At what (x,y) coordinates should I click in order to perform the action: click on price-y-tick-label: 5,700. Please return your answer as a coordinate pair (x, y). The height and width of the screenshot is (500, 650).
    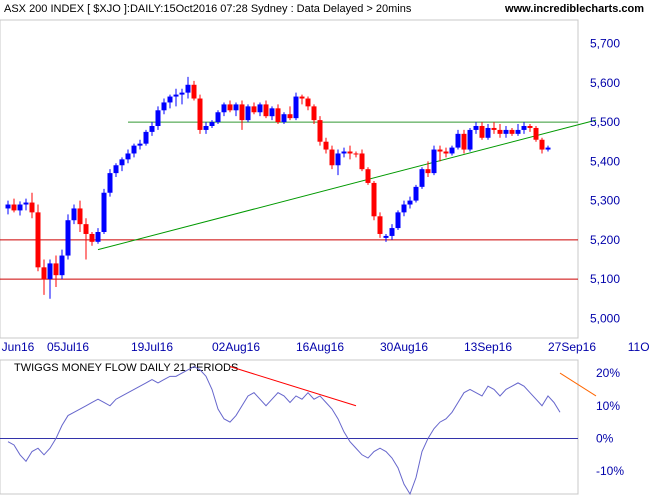
    Looking at the image, I should click on (605, 44).